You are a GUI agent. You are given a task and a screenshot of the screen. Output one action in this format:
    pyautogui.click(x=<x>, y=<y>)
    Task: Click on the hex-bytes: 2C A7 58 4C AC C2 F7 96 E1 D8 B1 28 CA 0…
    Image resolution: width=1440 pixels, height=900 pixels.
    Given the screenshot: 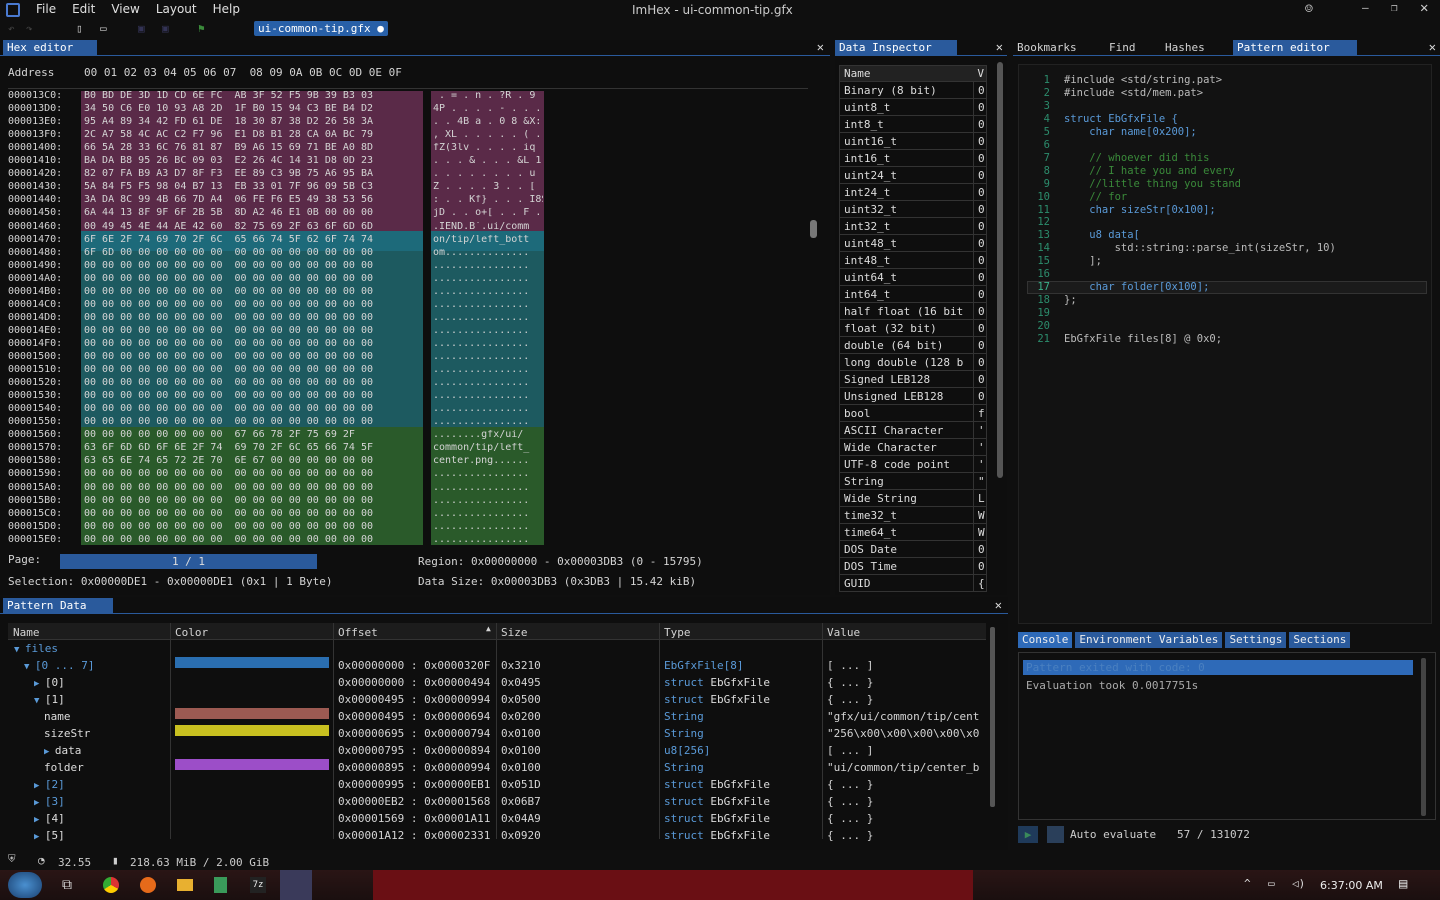 What is the action you would take?
    pyautogui.click(x=228, y=135)
    